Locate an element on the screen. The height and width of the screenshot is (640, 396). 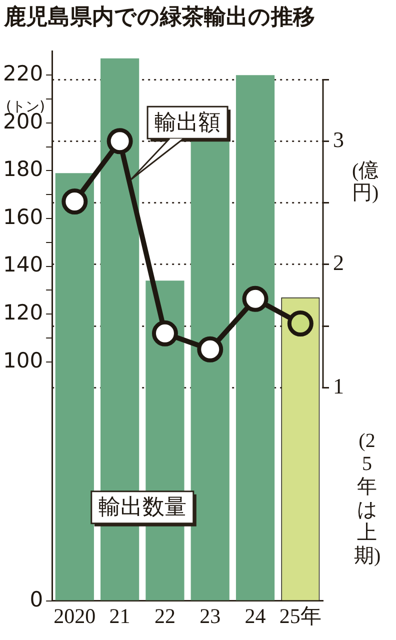
x-tick-label: 23 is located at coordinates (210, 616).